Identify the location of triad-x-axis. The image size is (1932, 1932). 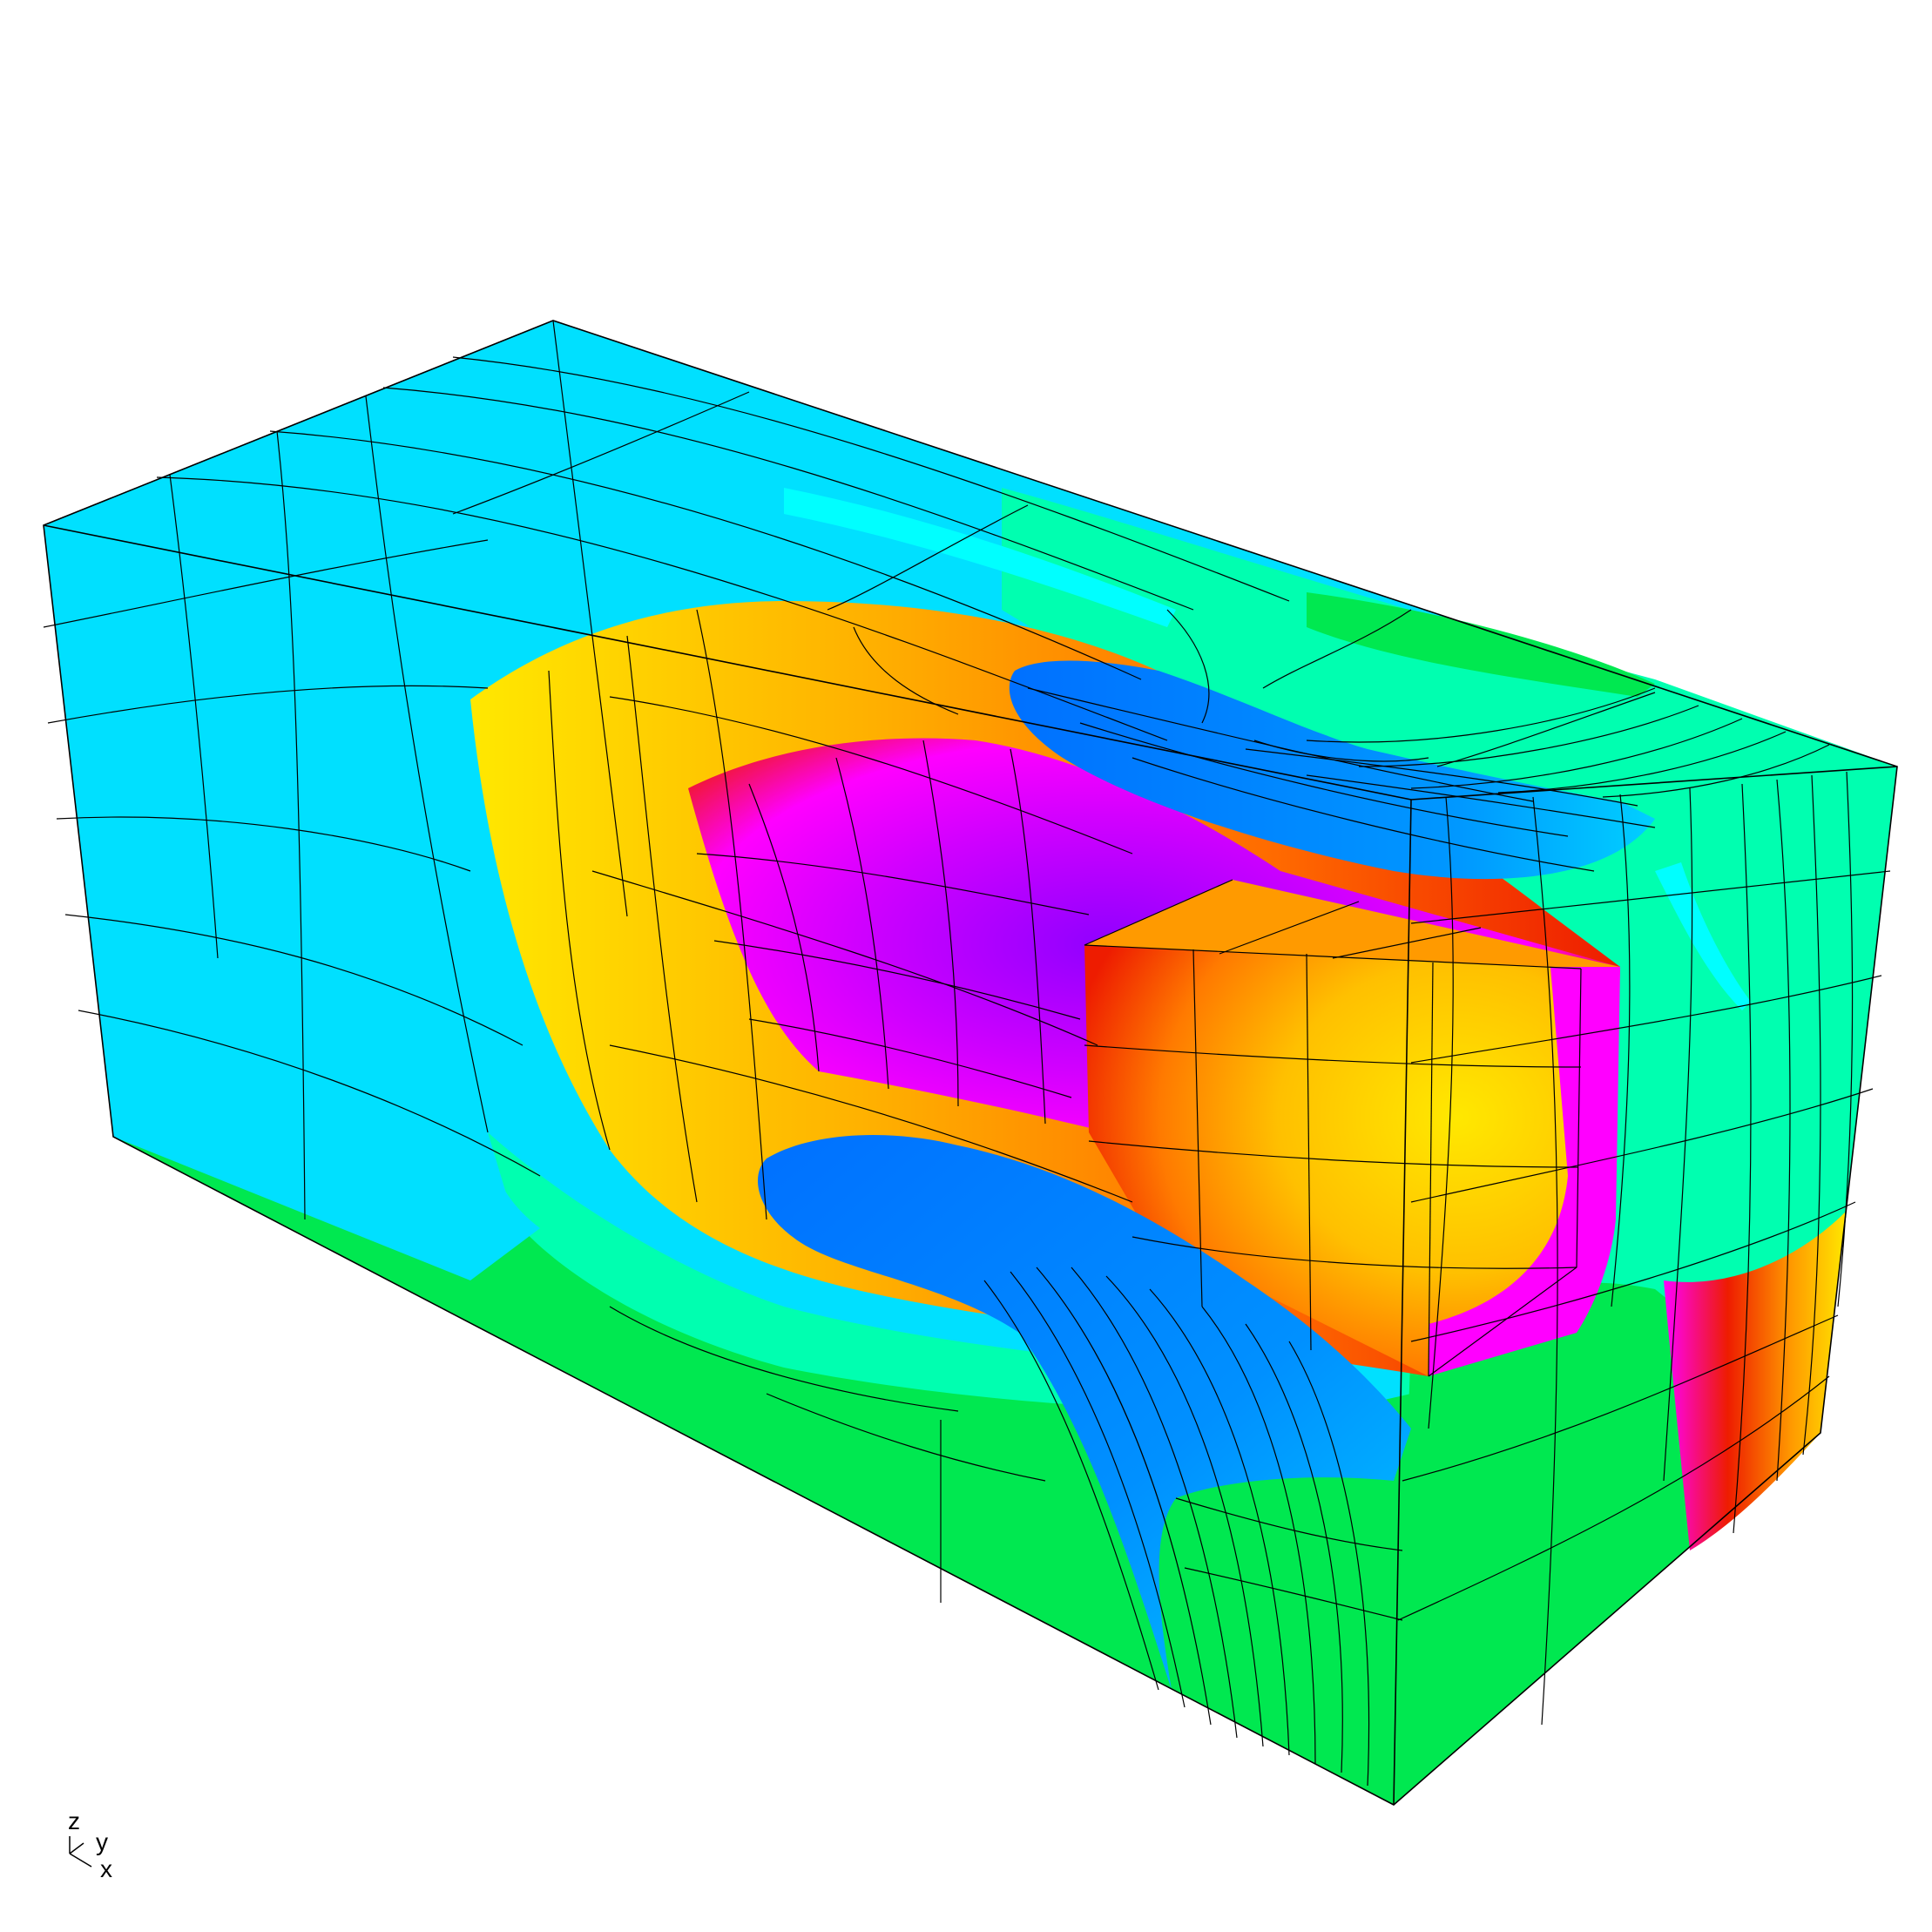
(80, 1860).